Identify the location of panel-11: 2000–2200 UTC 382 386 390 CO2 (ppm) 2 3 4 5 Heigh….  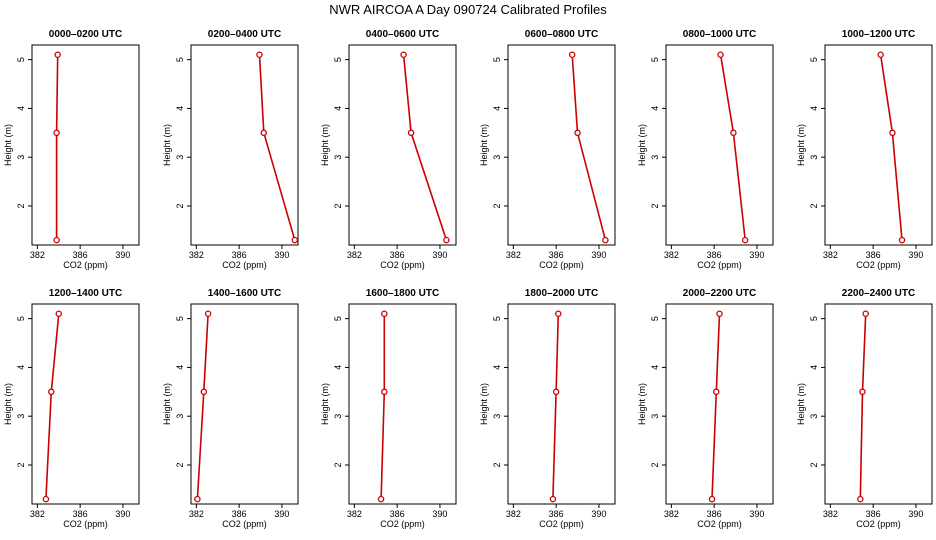
(705, 408).